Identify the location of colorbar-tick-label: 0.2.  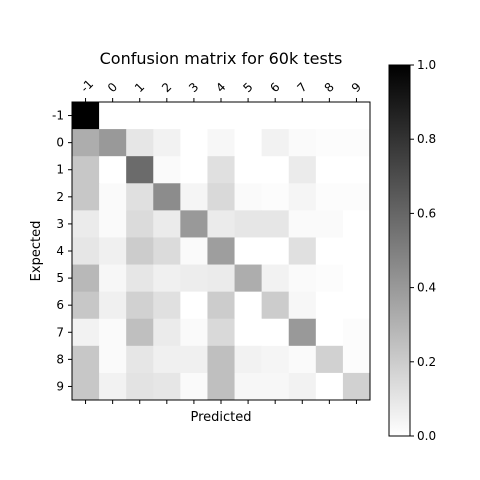
(426, 362).